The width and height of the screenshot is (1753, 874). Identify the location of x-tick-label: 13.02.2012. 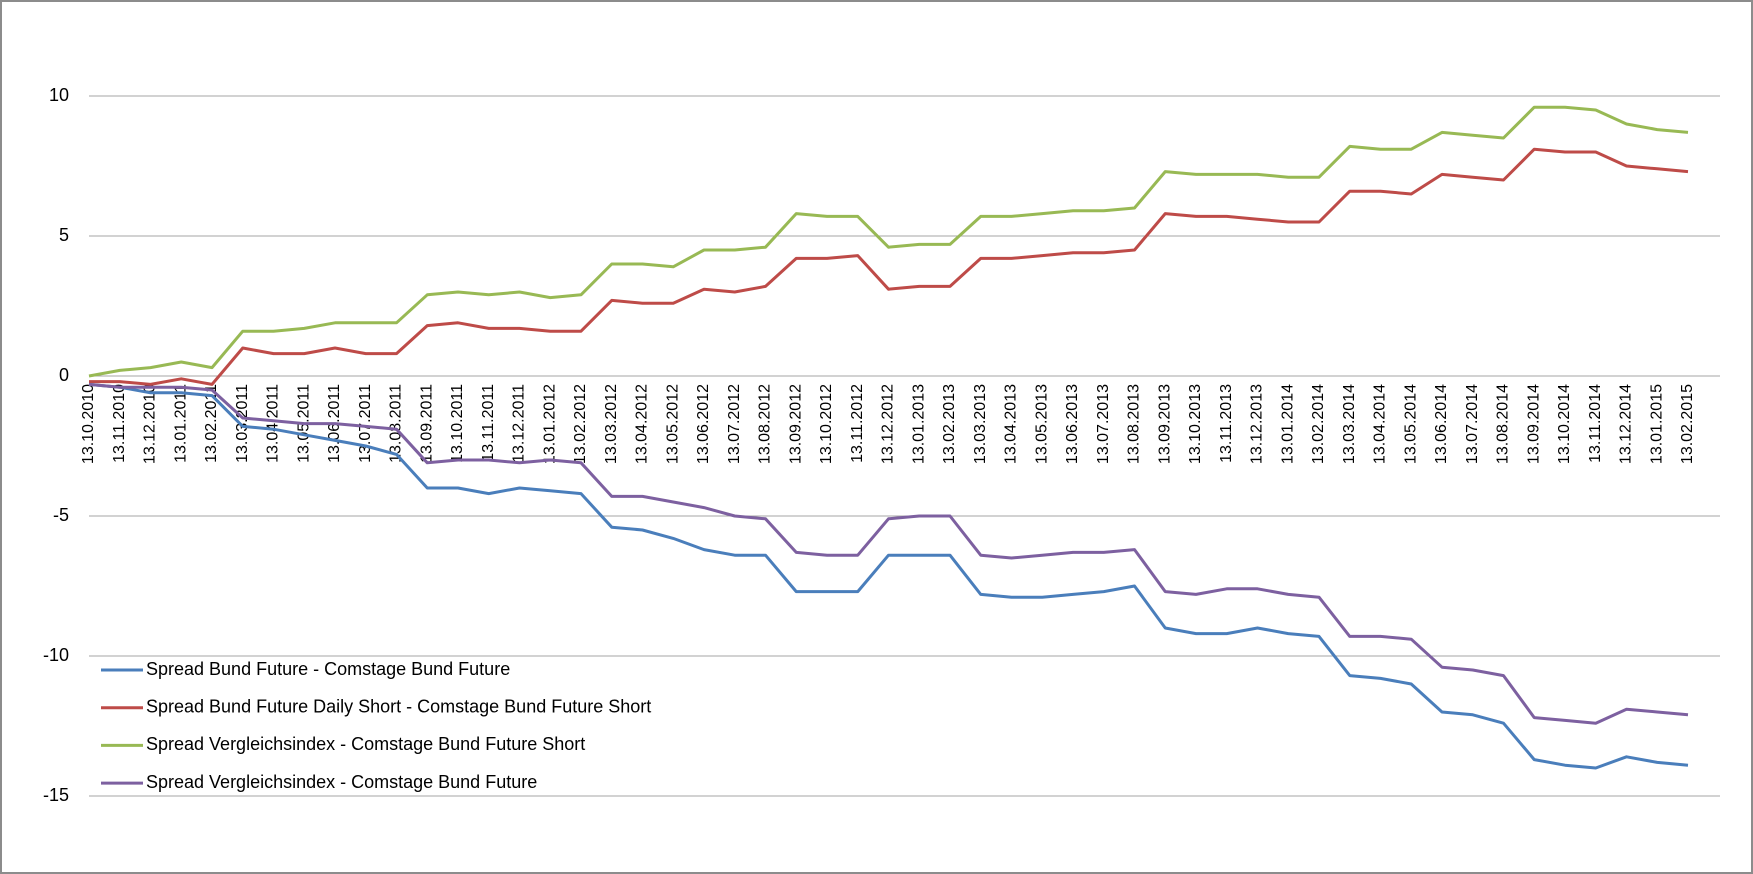
(580, 424).